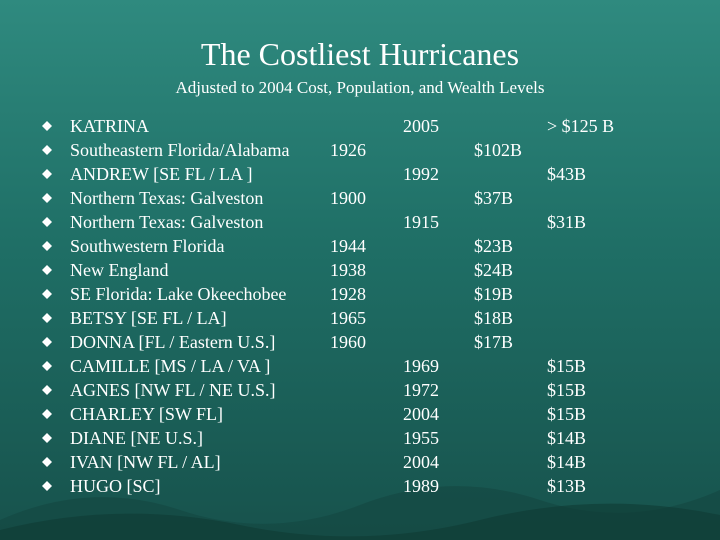  I want to click on list-item: CAMILLE [MS / LA / VA ] 1969 $15B, so click(360, 366).